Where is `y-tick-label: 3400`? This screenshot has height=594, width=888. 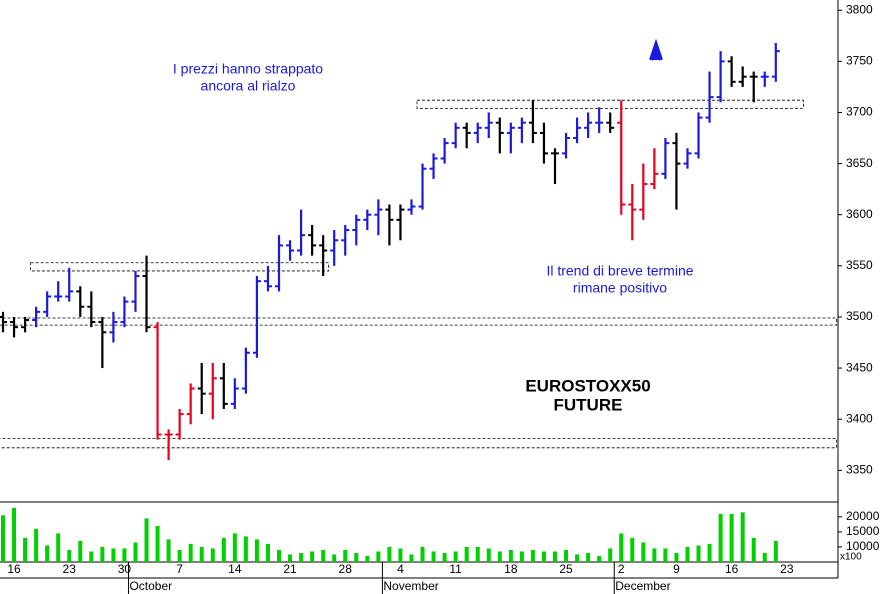
y-tick-label: 3400 is located at coordinates (859, 418).